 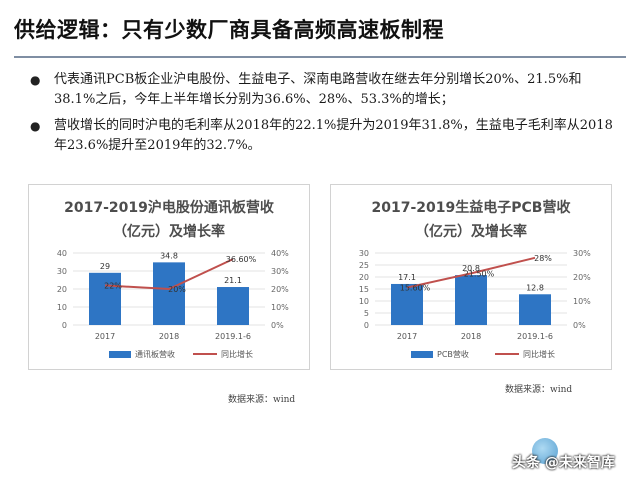 What do you see at coordinates (535, 287) in the screenshot?
I see `bar-data-label: 12.8` at bounding box center [535, 287].